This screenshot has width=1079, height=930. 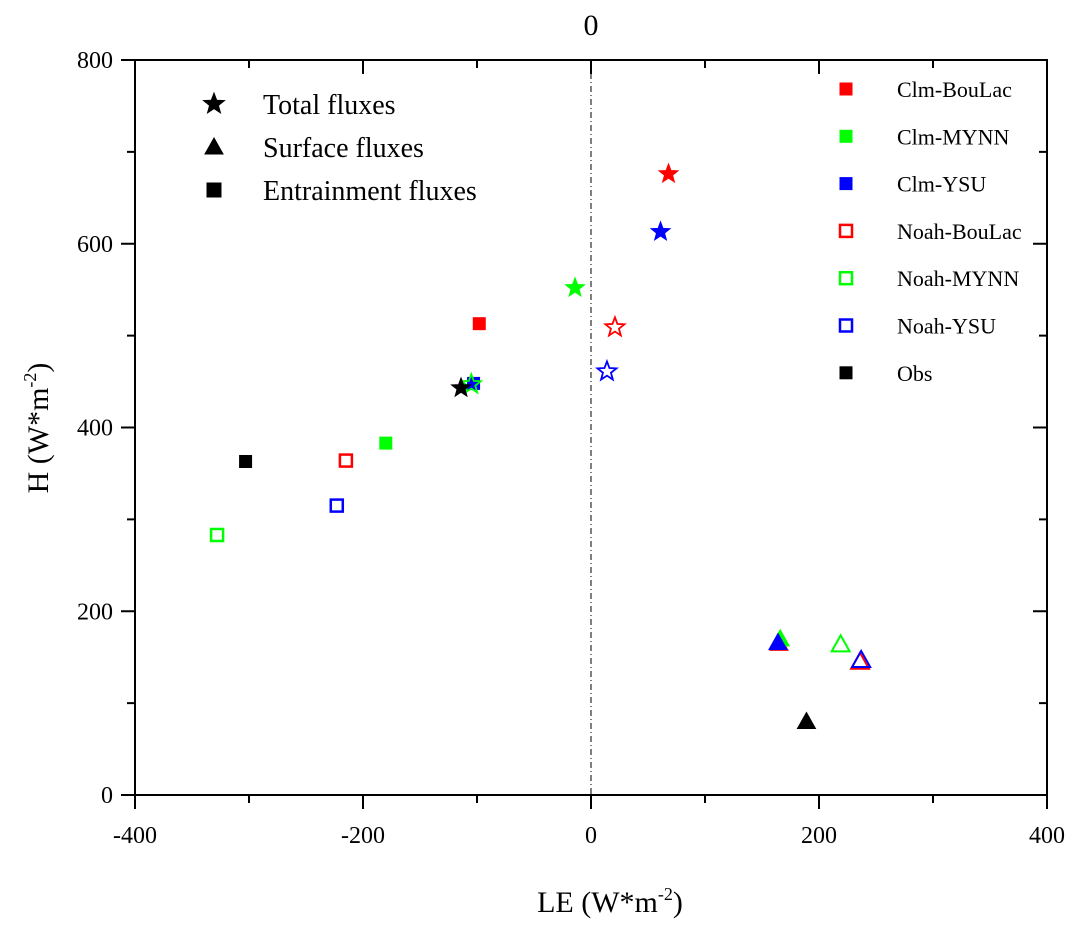 What do you see at coordinates (363, 836) in the screenshot?
I see `x-tick-label: -200` at bounding box center [363, 836].